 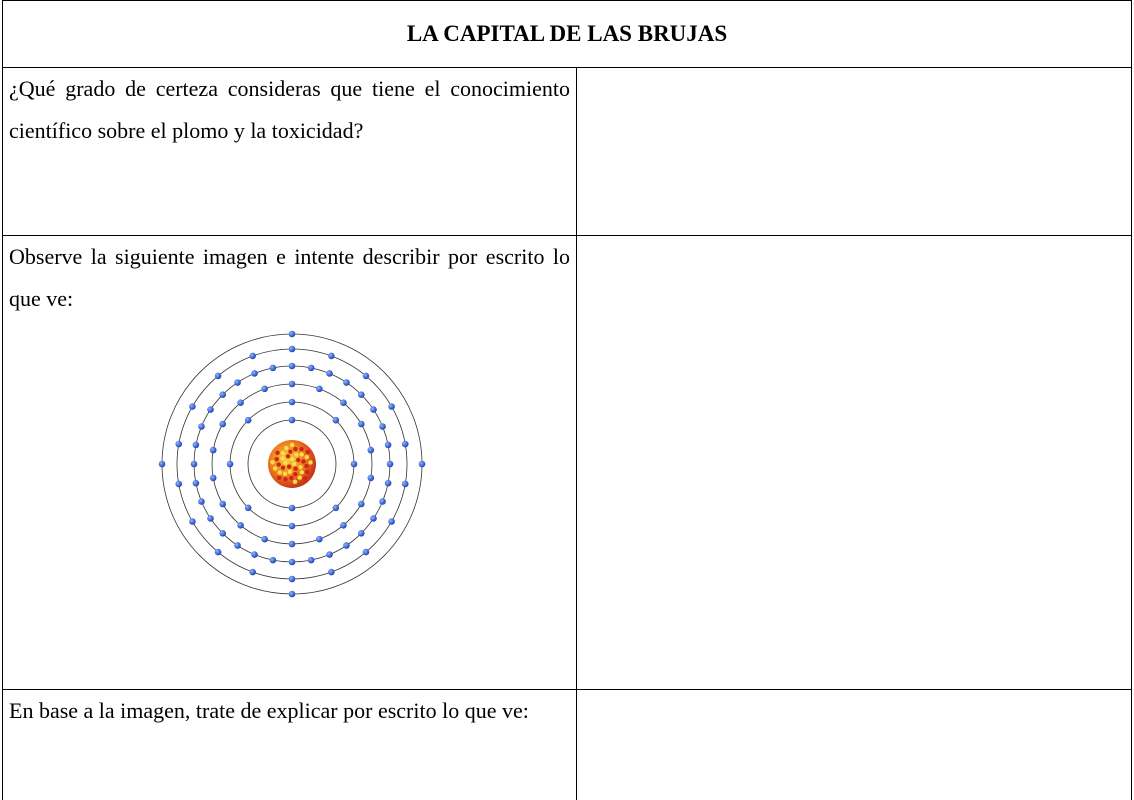 I want to click on atom-image, so click(x=292, y=464).